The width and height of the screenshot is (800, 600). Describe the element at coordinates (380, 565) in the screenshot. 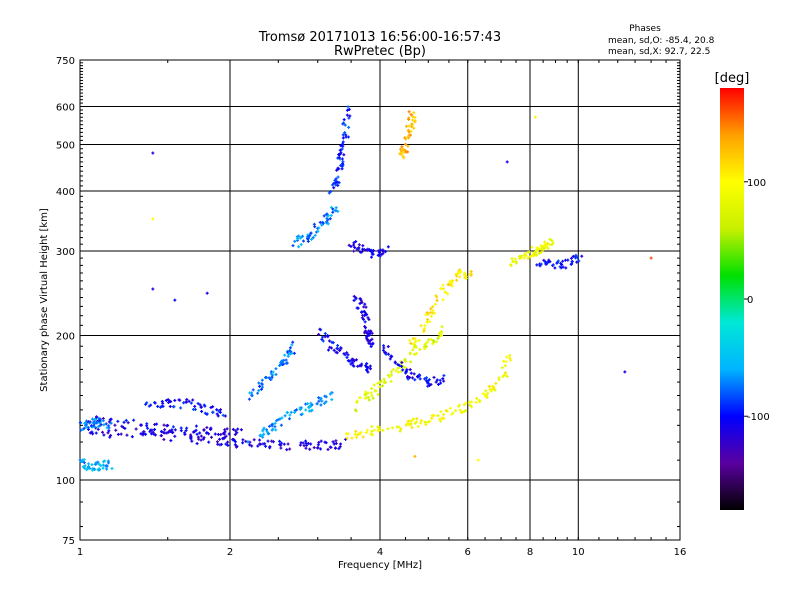

I see `x-axis-label: Frequency [MHz]` at that location.